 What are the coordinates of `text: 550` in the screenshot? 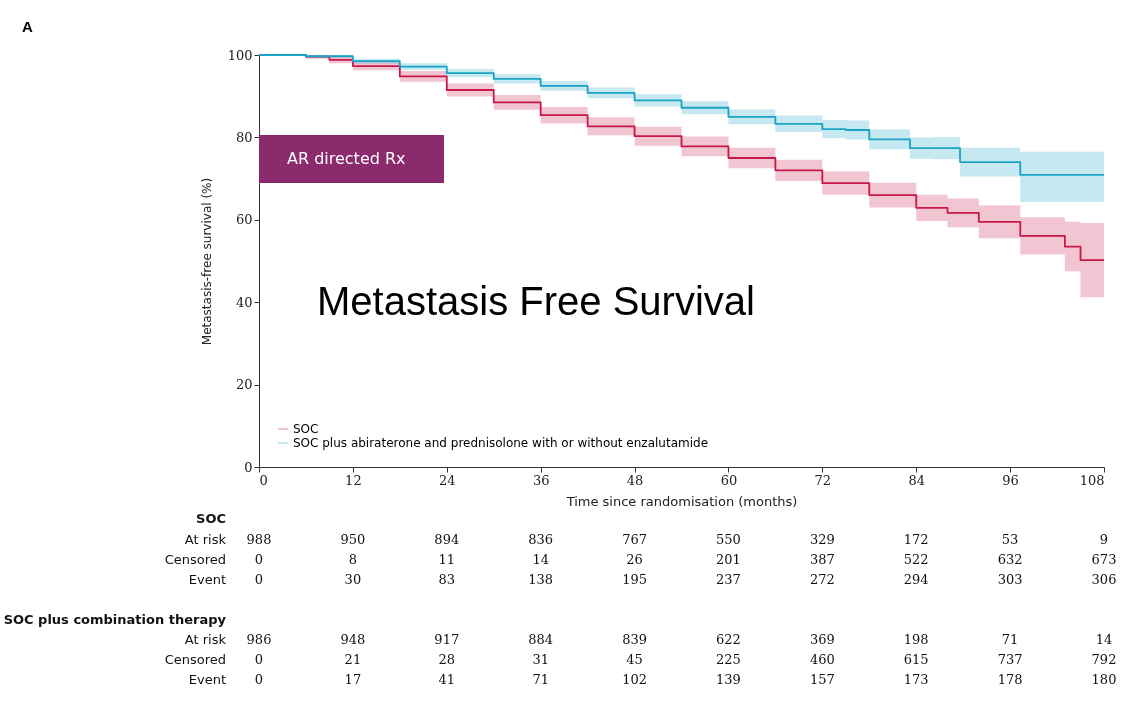 It's located at (728, 539).